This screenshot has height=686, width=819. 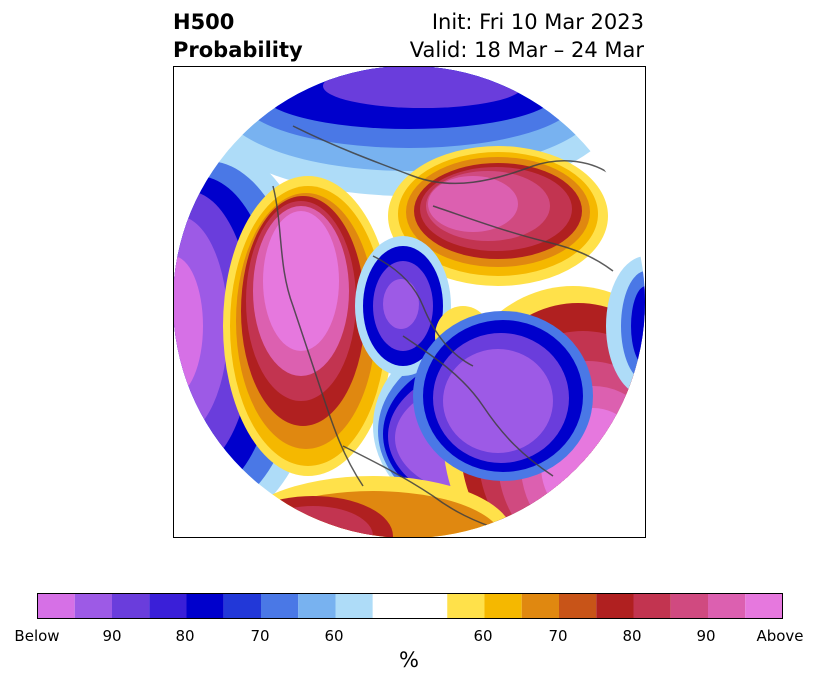 I want to click on variable-title: H500, so click(x=204, y=22).